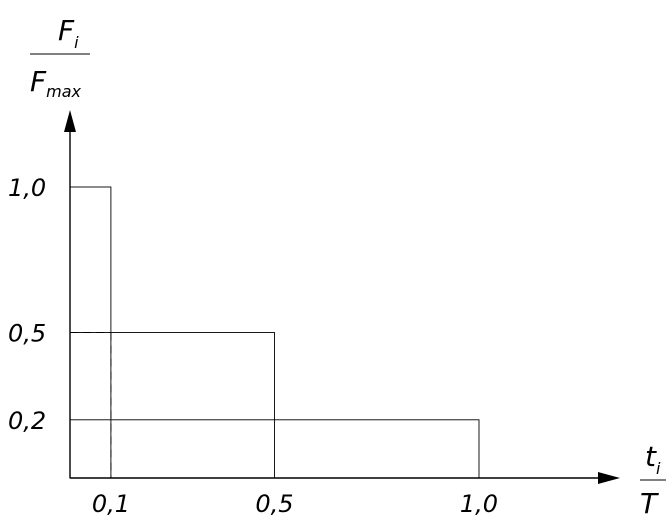 This screenshot has width=669, height=523. Describe the element at coordinates (56, 83) in the screenshot. I see `y-label-denominator: Fmax` at that location.